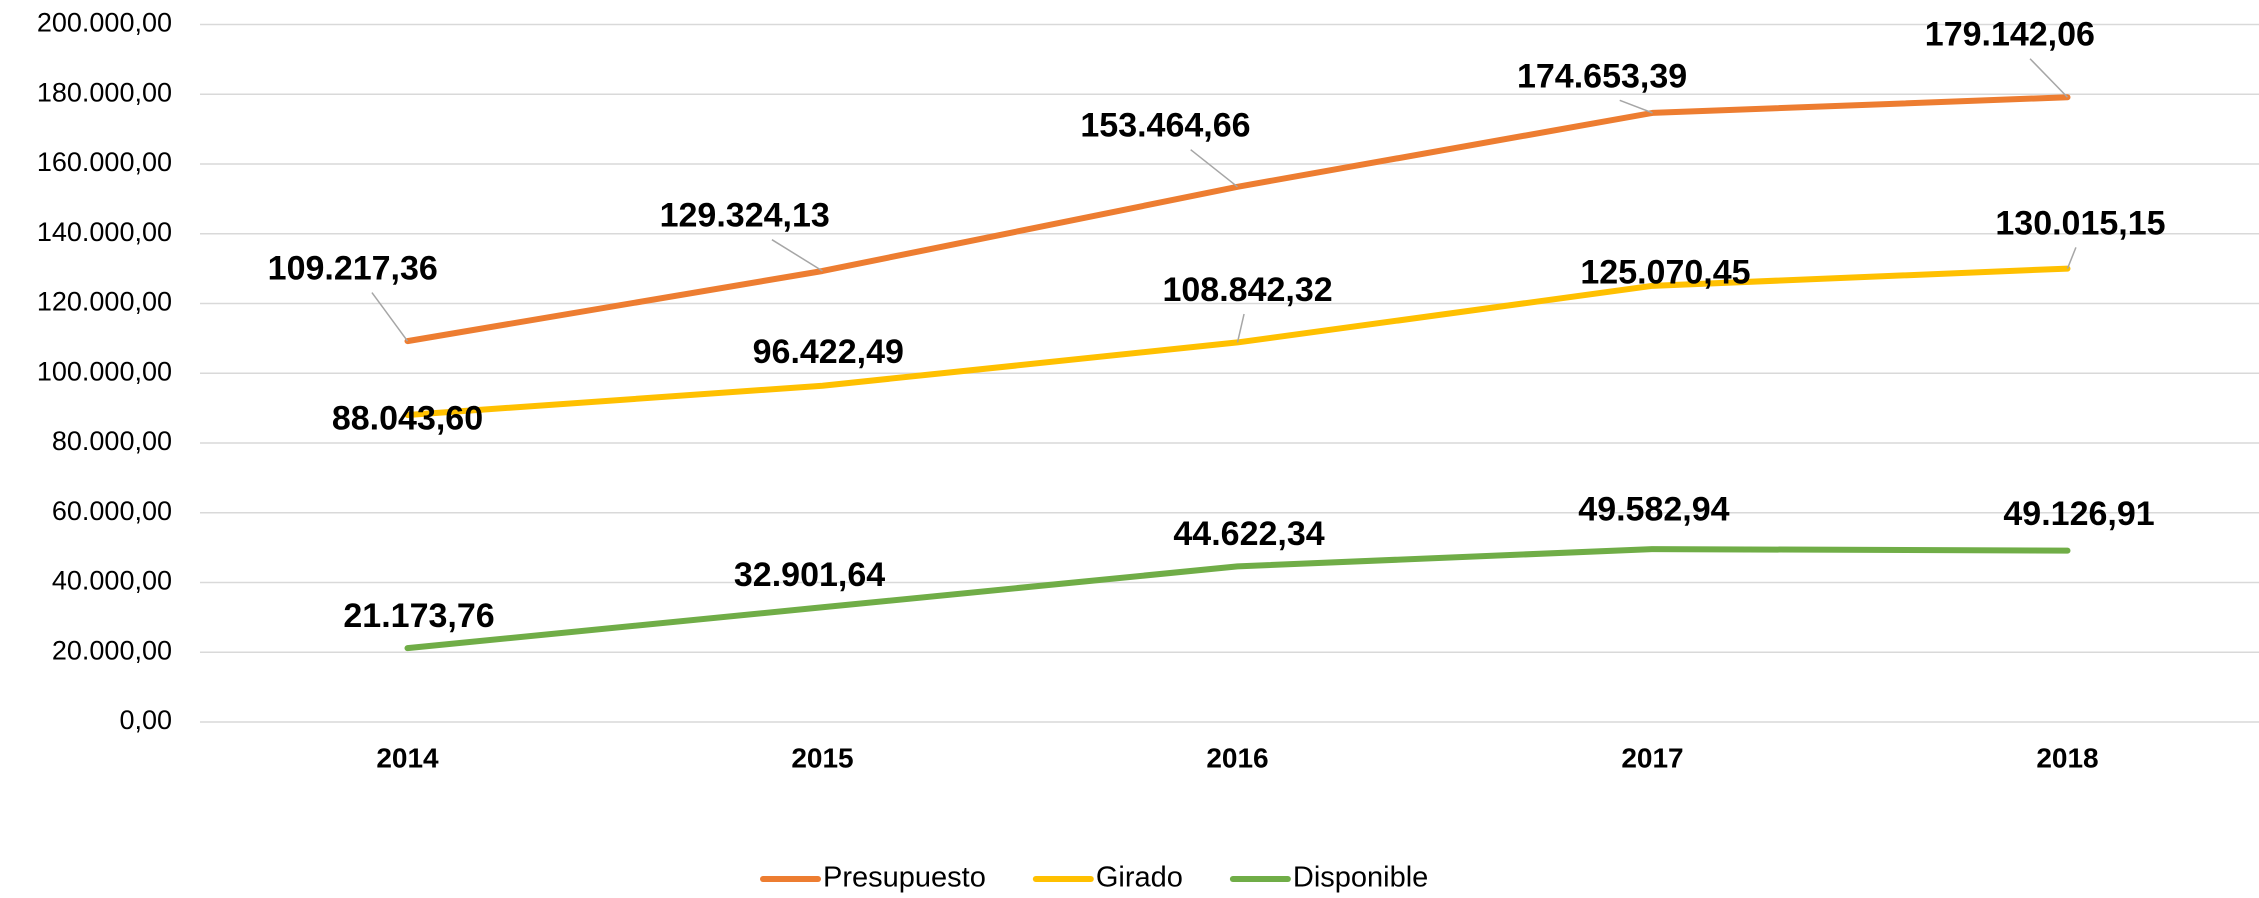 The width and height of the screenshot is (2259, 898). Describe the element at coordinates (828, 352) in the screenshot. I see `data-label: 96.422,49` at that location.